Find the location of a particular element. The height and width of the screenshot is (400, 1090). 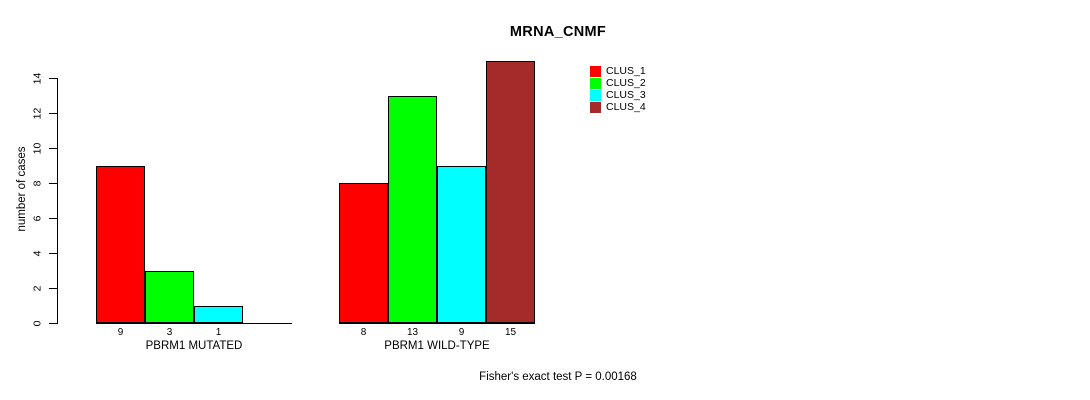

legend-label: CLUS_1 is located at coordinates (626, 70).